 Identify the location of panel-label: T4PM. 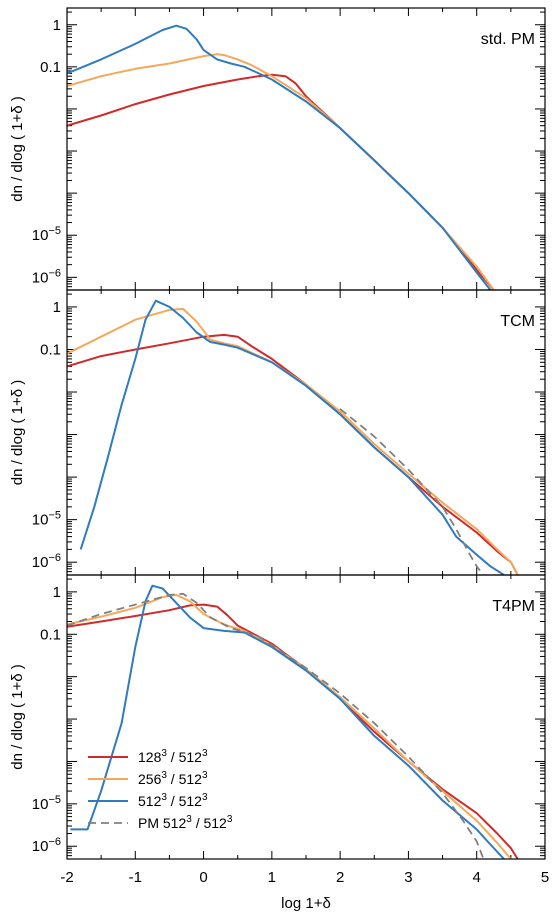
(513, 606).